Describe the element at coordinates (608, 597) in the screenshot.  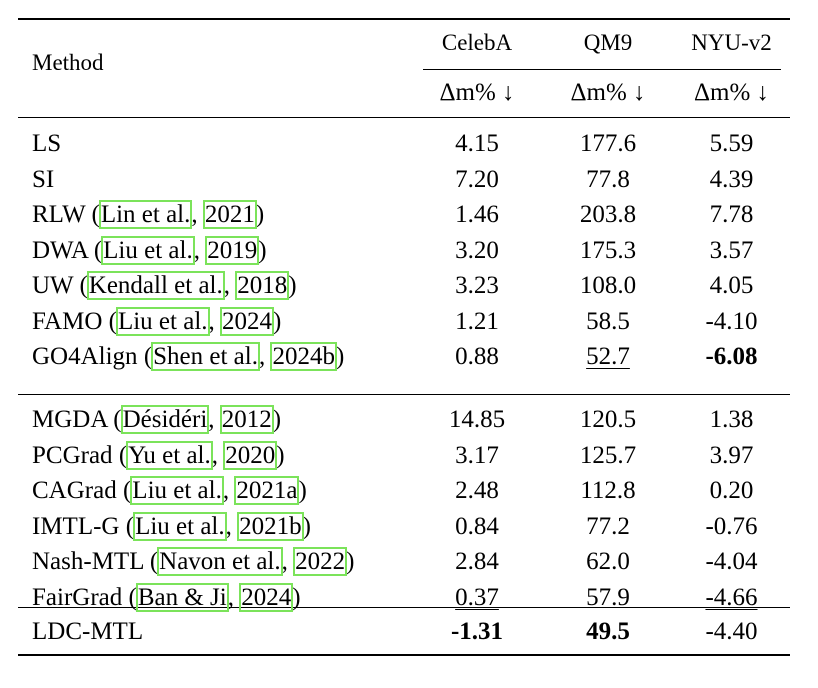
I see `value-qm9: 57.9` at that location.